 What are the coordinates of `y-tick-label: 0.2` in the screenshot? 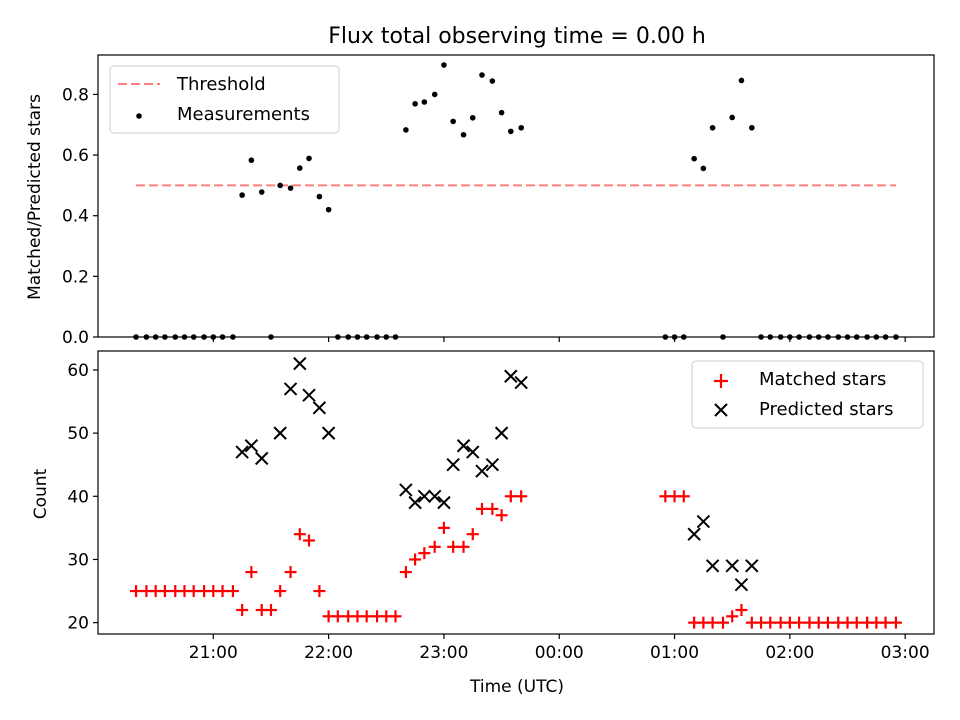 It's located at (75, 277).